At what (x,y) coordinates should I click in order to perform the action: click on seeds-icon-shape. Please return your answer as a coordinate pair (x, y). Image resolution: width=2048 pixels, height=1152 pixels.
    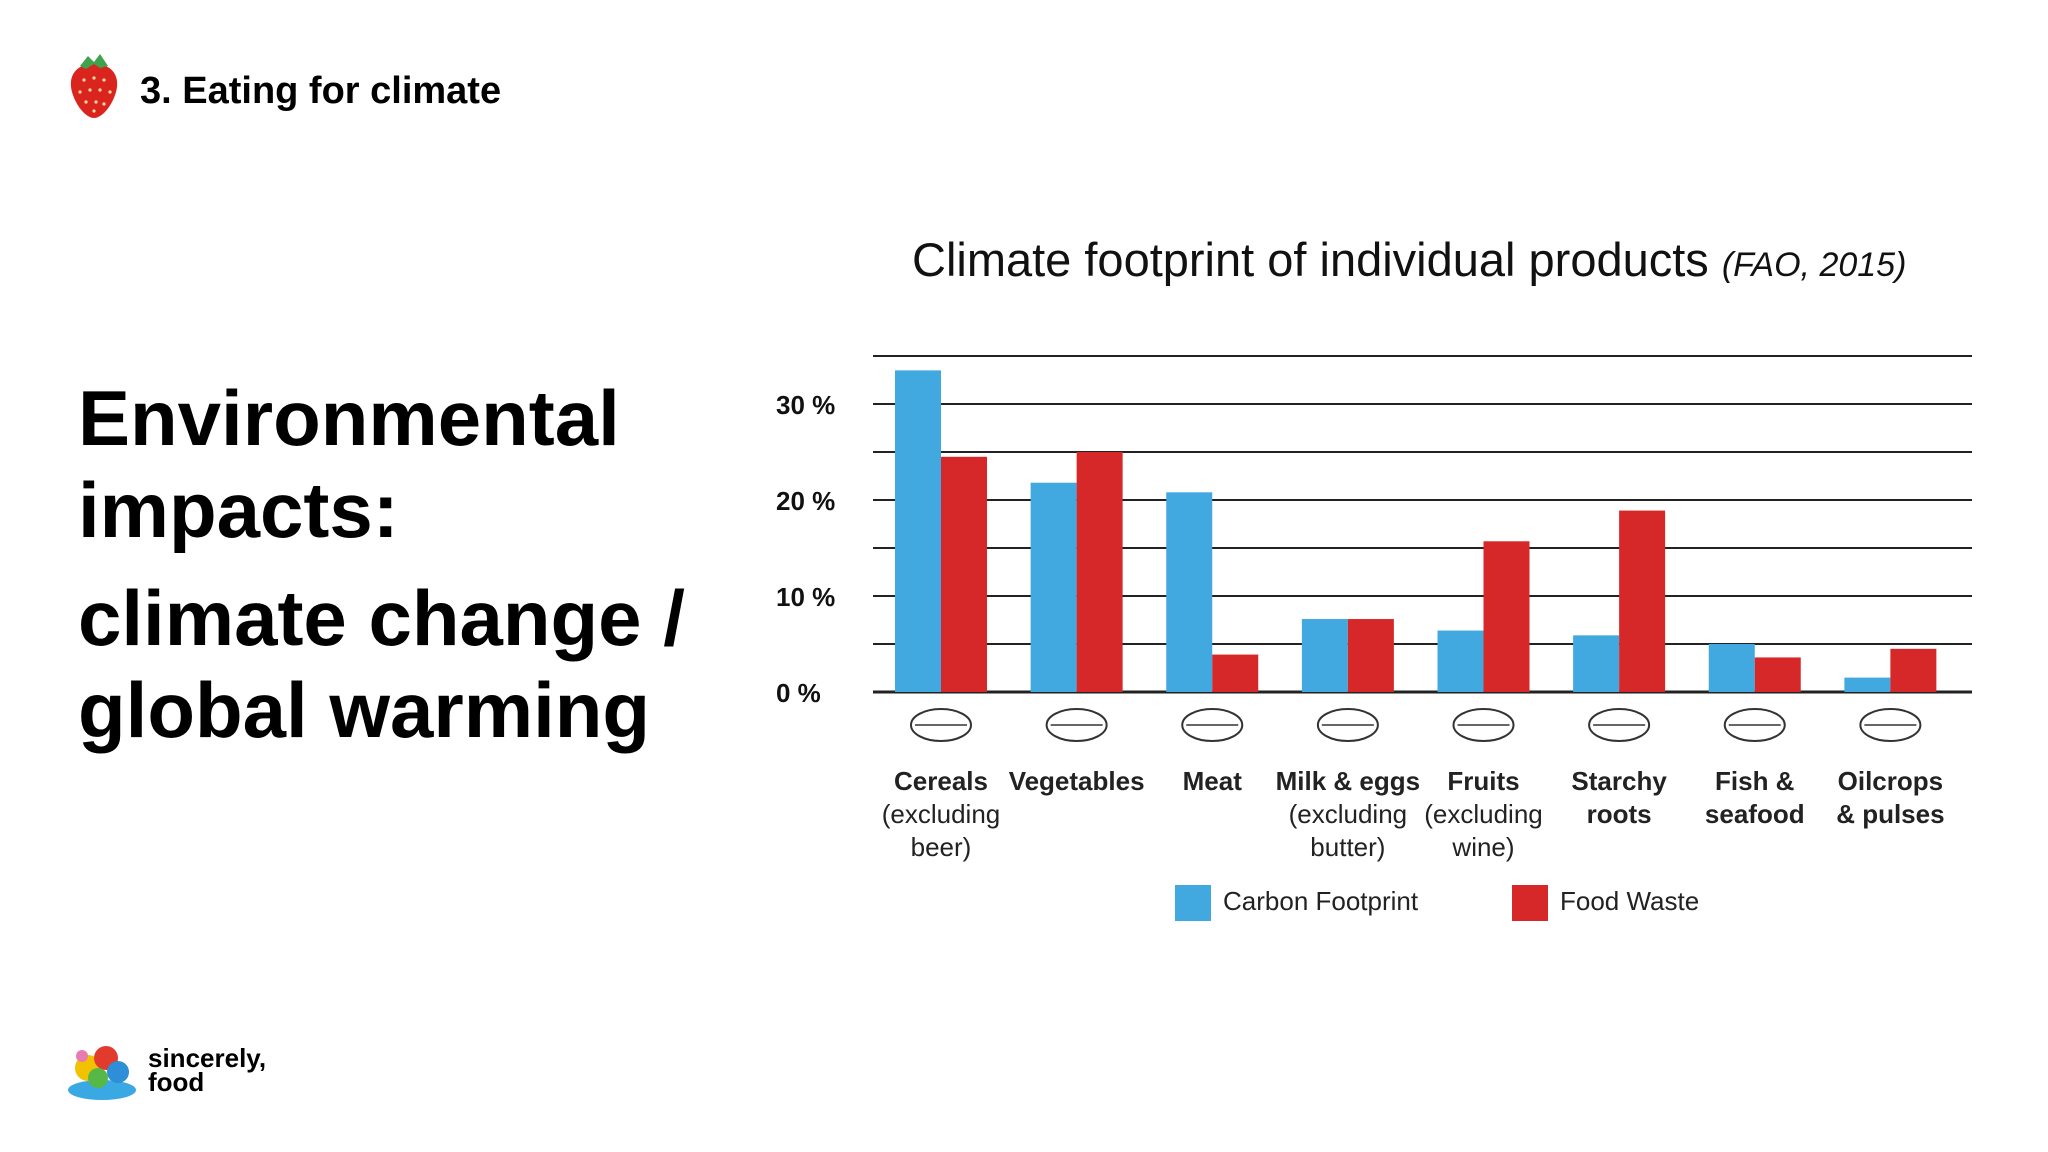
    Looking at the image, I should click on (1890, 725).